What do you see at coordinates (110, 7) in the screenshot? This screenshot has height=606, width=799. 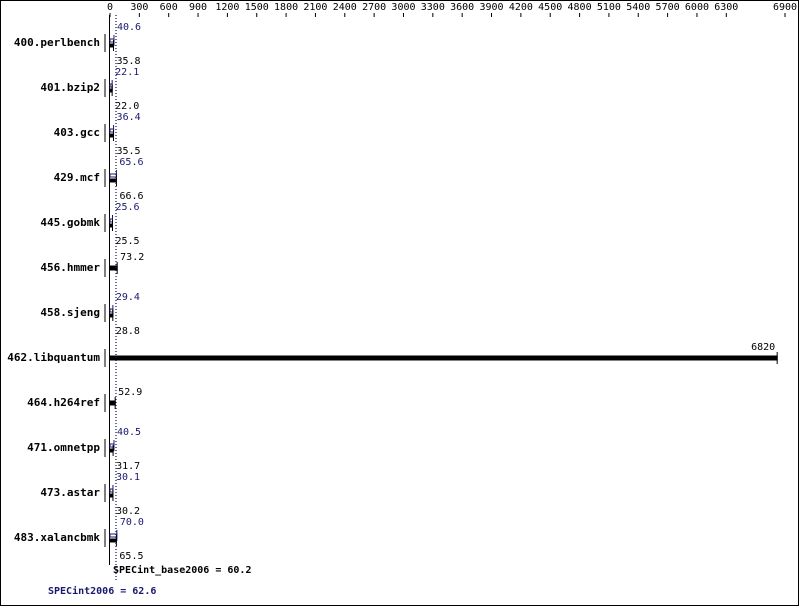 I see `x-tick-label: 0` at bounding box center [110, 7].